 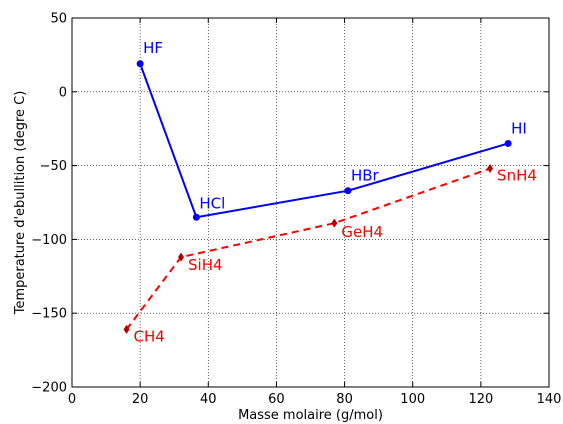 What do you see at coordinates (58, 19) in the screenshot?
I see `y-tick-label: 50` at bounding box center [58, 19].